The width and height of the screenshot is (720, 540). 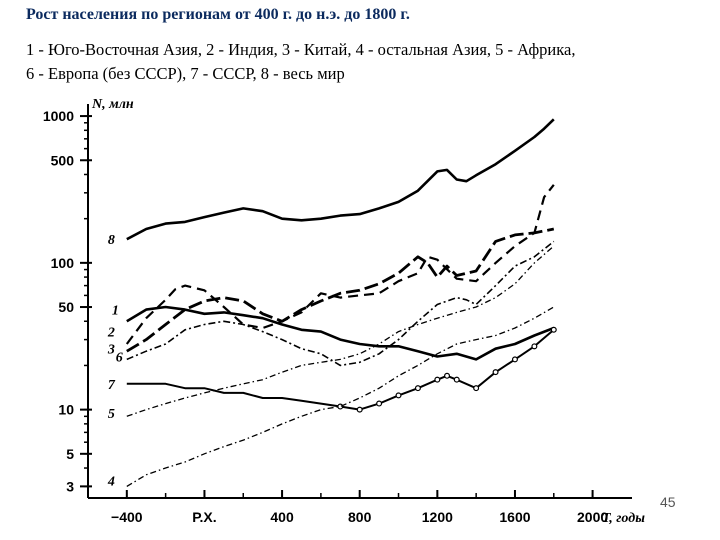 What do you see at coordinates (63, 160) in the screenshot?
I see `y-tick-label: 500` at bounding box center [63, 160].